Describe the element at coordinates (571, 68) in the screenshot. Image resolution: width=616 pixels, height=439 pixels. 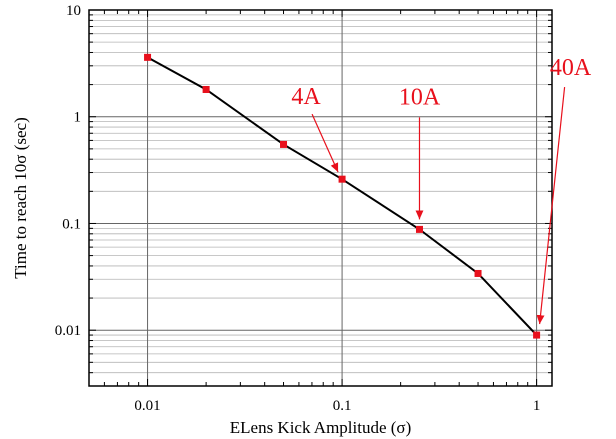
I see `annotation-label: 40A` at that location.